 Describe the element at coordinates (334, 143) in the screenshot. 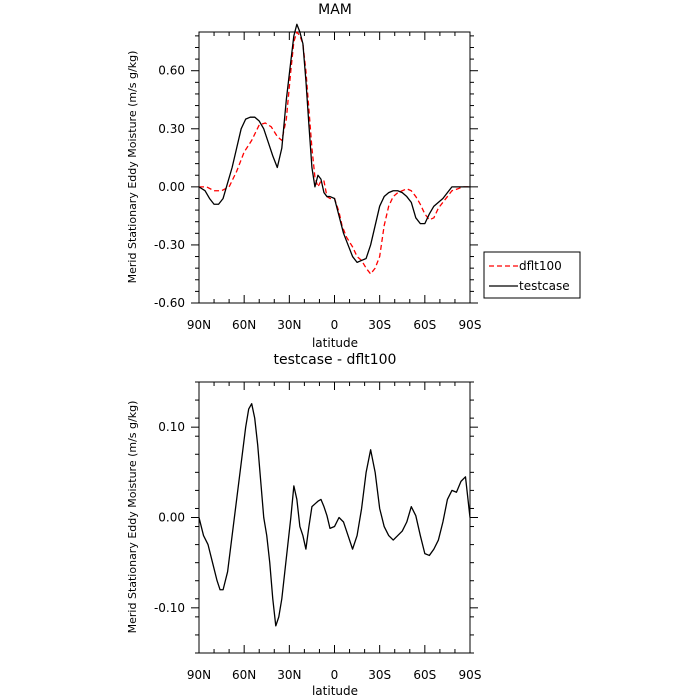

I see `series-line-testcase` at that location.